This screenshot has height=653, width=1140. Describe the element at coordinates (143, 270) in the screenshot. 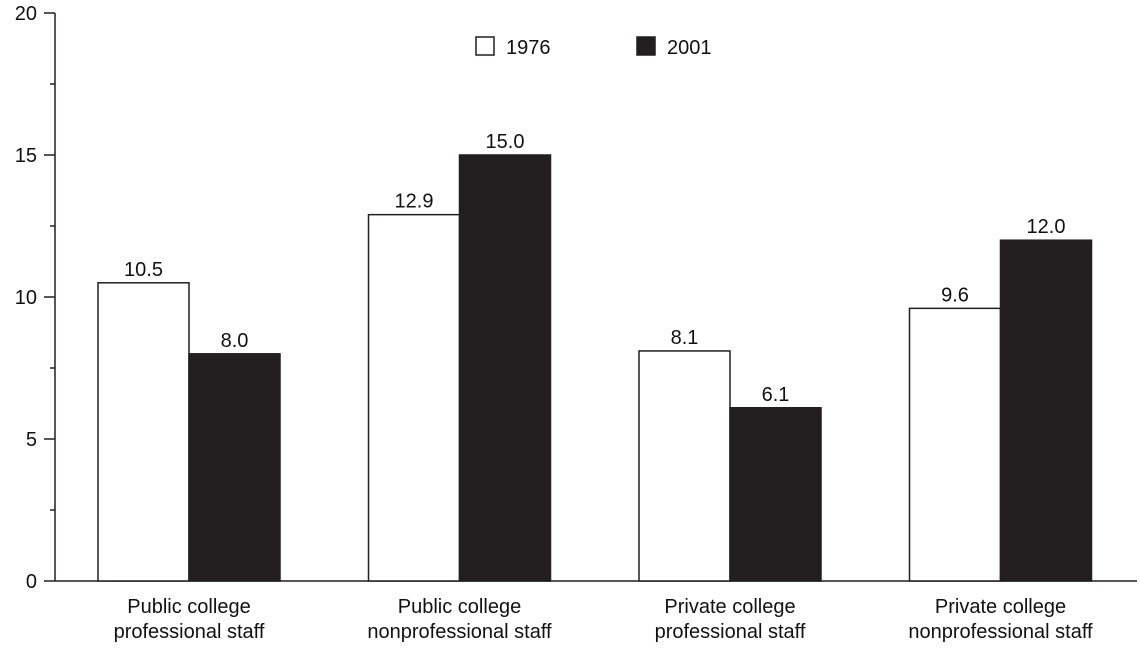

I see `data-label: 10.5` at that location.